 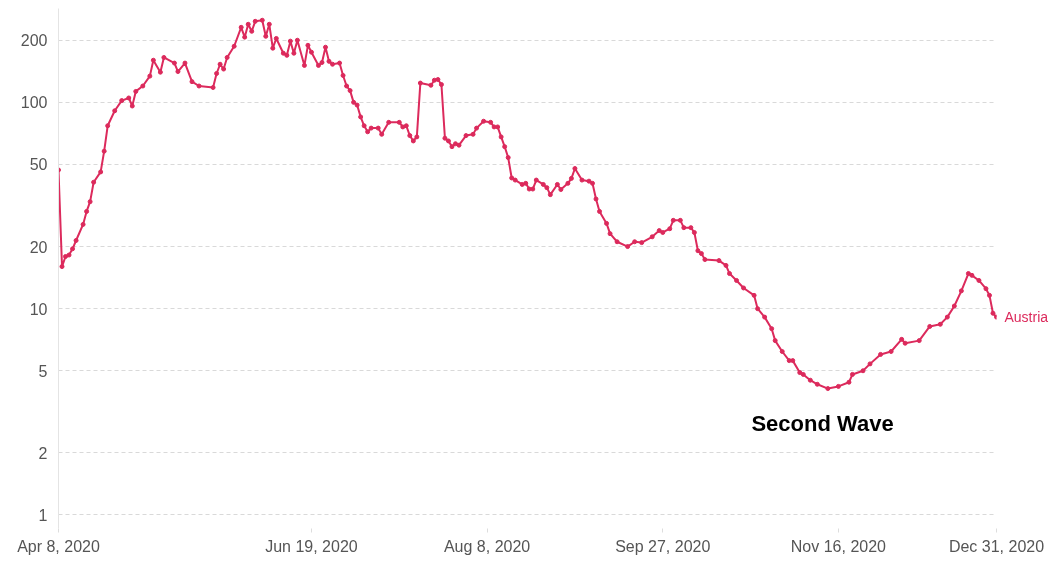 What do you see at coordinates (996, 546) in the screenshot?
I see `x-tick-label: Dec 31, 2020` at bounding box center [996, 546].